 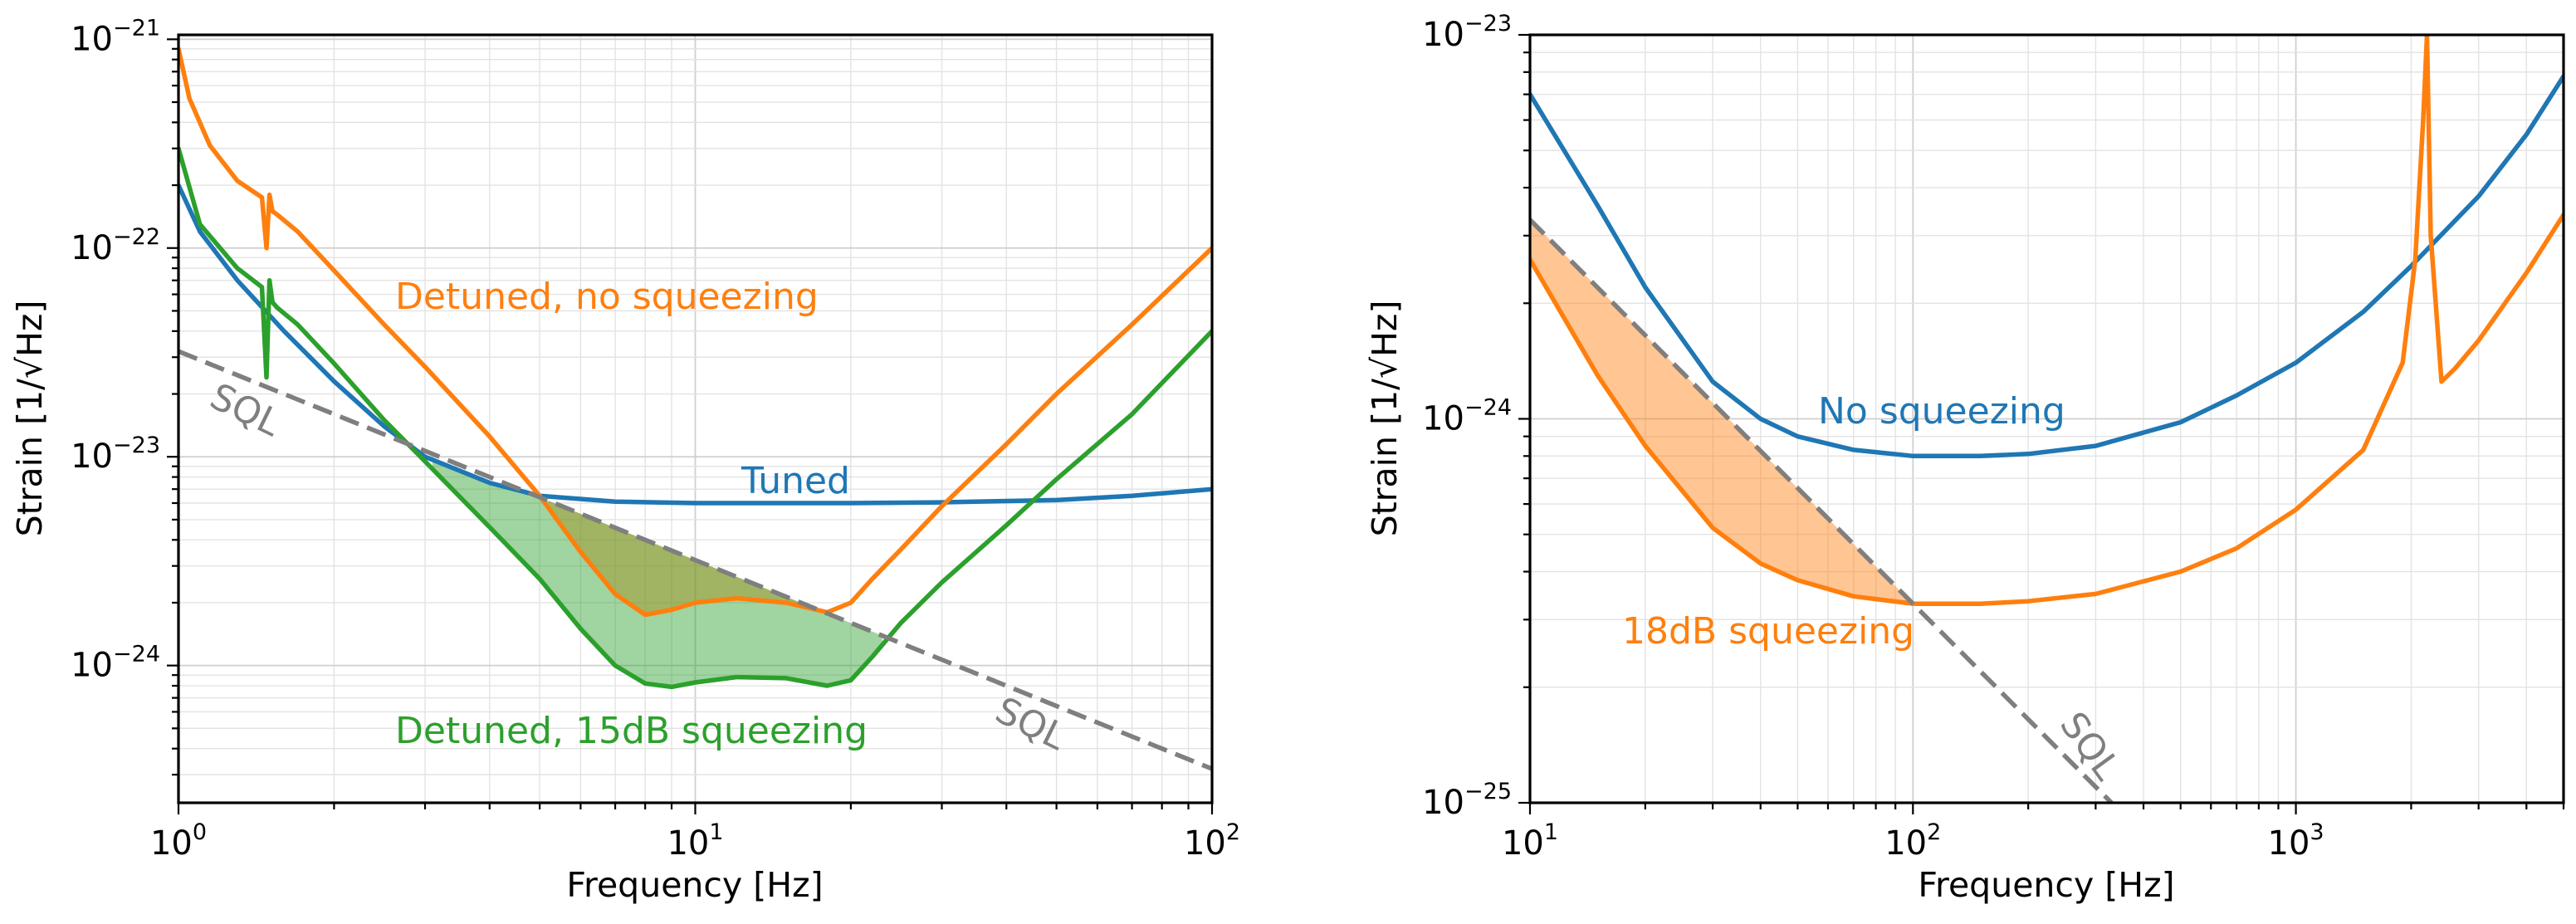 What do you see at coordinates (30, 419) in the screenshot?
I see `left-y-axis-label: Strain [1/√Hz]` at bounding box center [30, 419].